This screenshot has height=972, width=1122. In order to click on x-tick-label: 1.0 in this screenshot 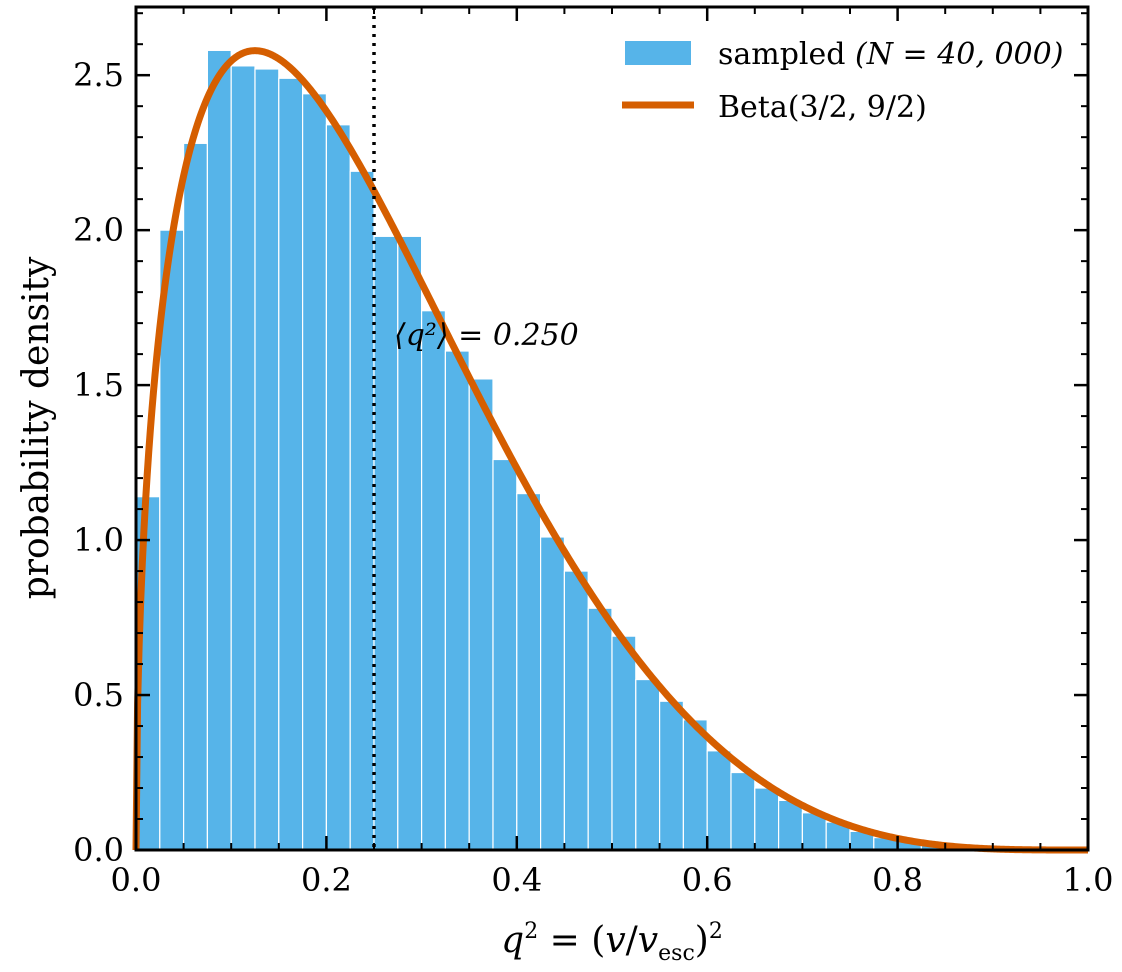, I will do `click(1088, 880)`.